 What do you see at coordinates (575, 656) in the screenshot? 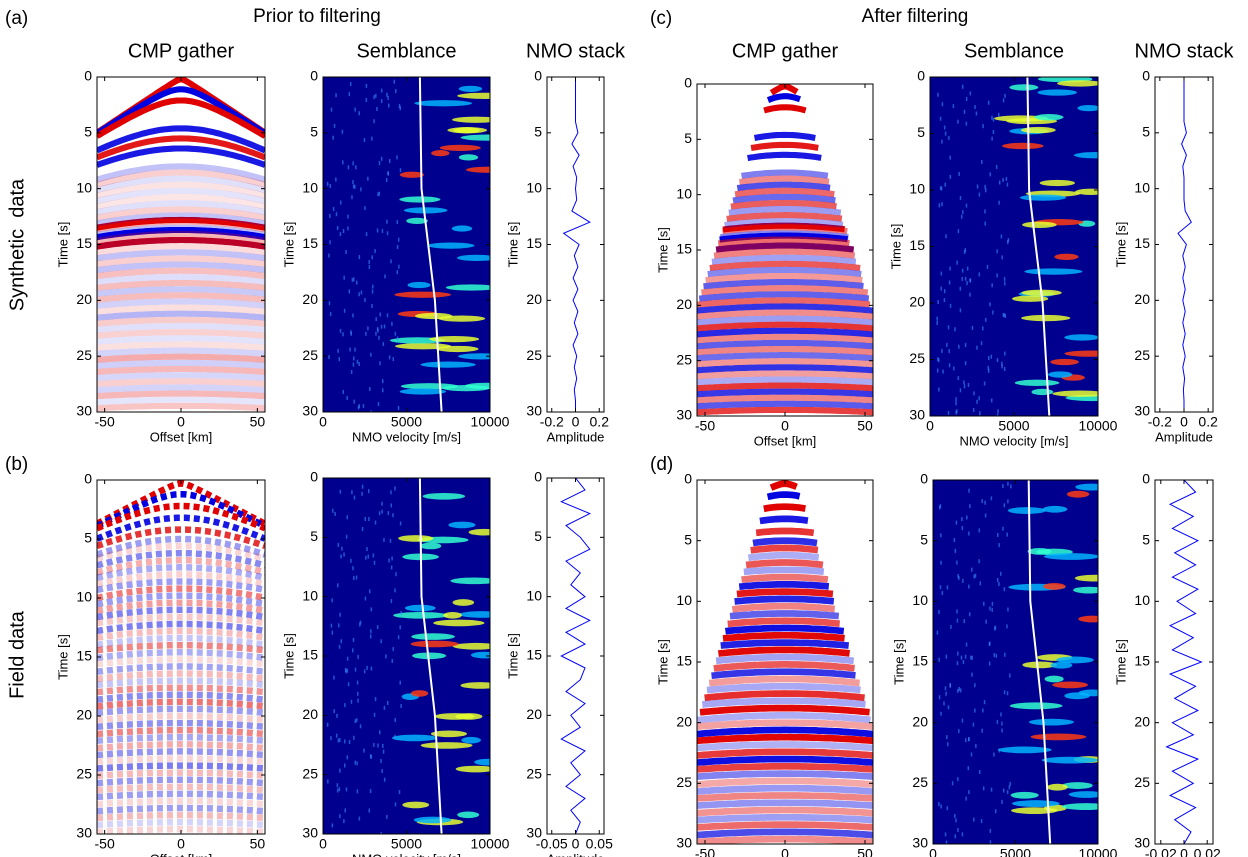
I see `stack-trace` at bounding box center [575, 656].